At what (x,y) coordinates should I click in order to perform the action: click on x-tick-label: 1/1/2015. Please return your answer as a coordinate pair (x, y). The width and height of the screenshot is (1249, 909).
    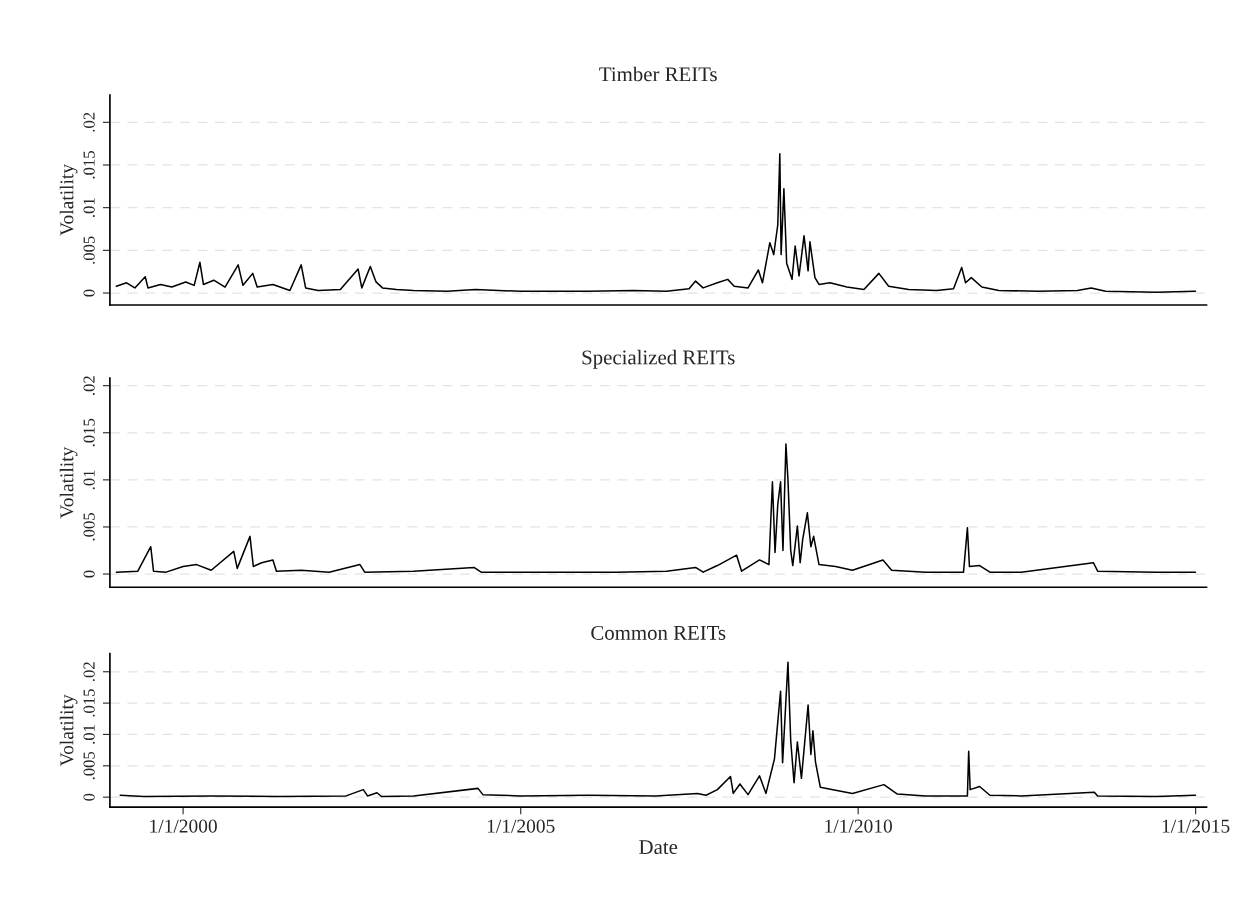
    Looking at the image, I should click on (1196, 826).